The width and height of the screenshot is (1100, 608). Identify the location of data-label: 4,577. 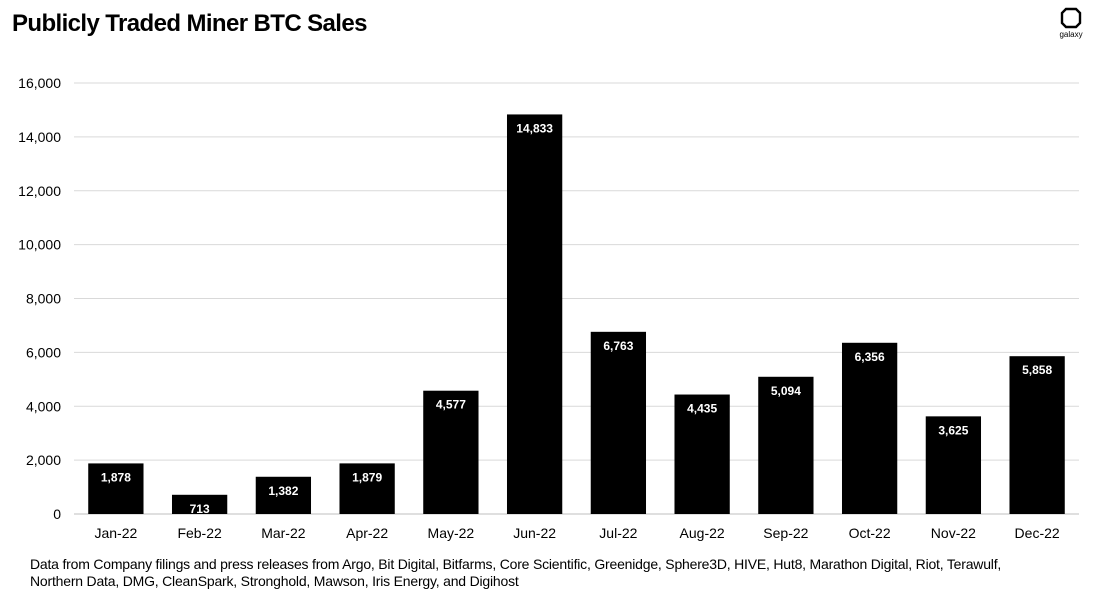
(451, 405).